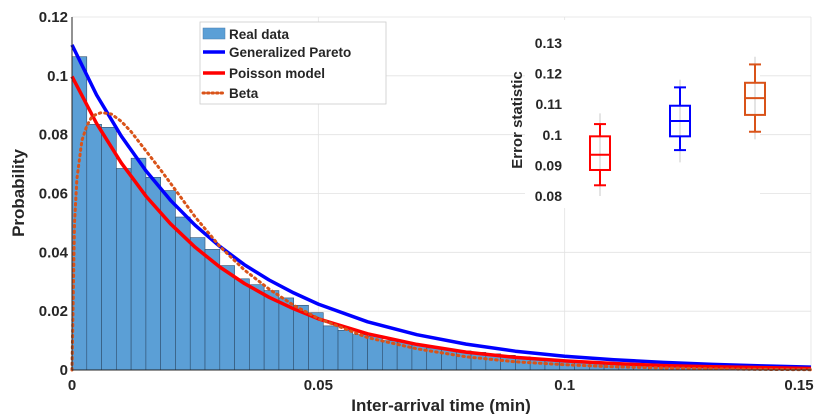  Describe the element at coordinates (441, 405) in the screenshot. I see `x-axis-label: Inter-arrival time (min)` at that location.